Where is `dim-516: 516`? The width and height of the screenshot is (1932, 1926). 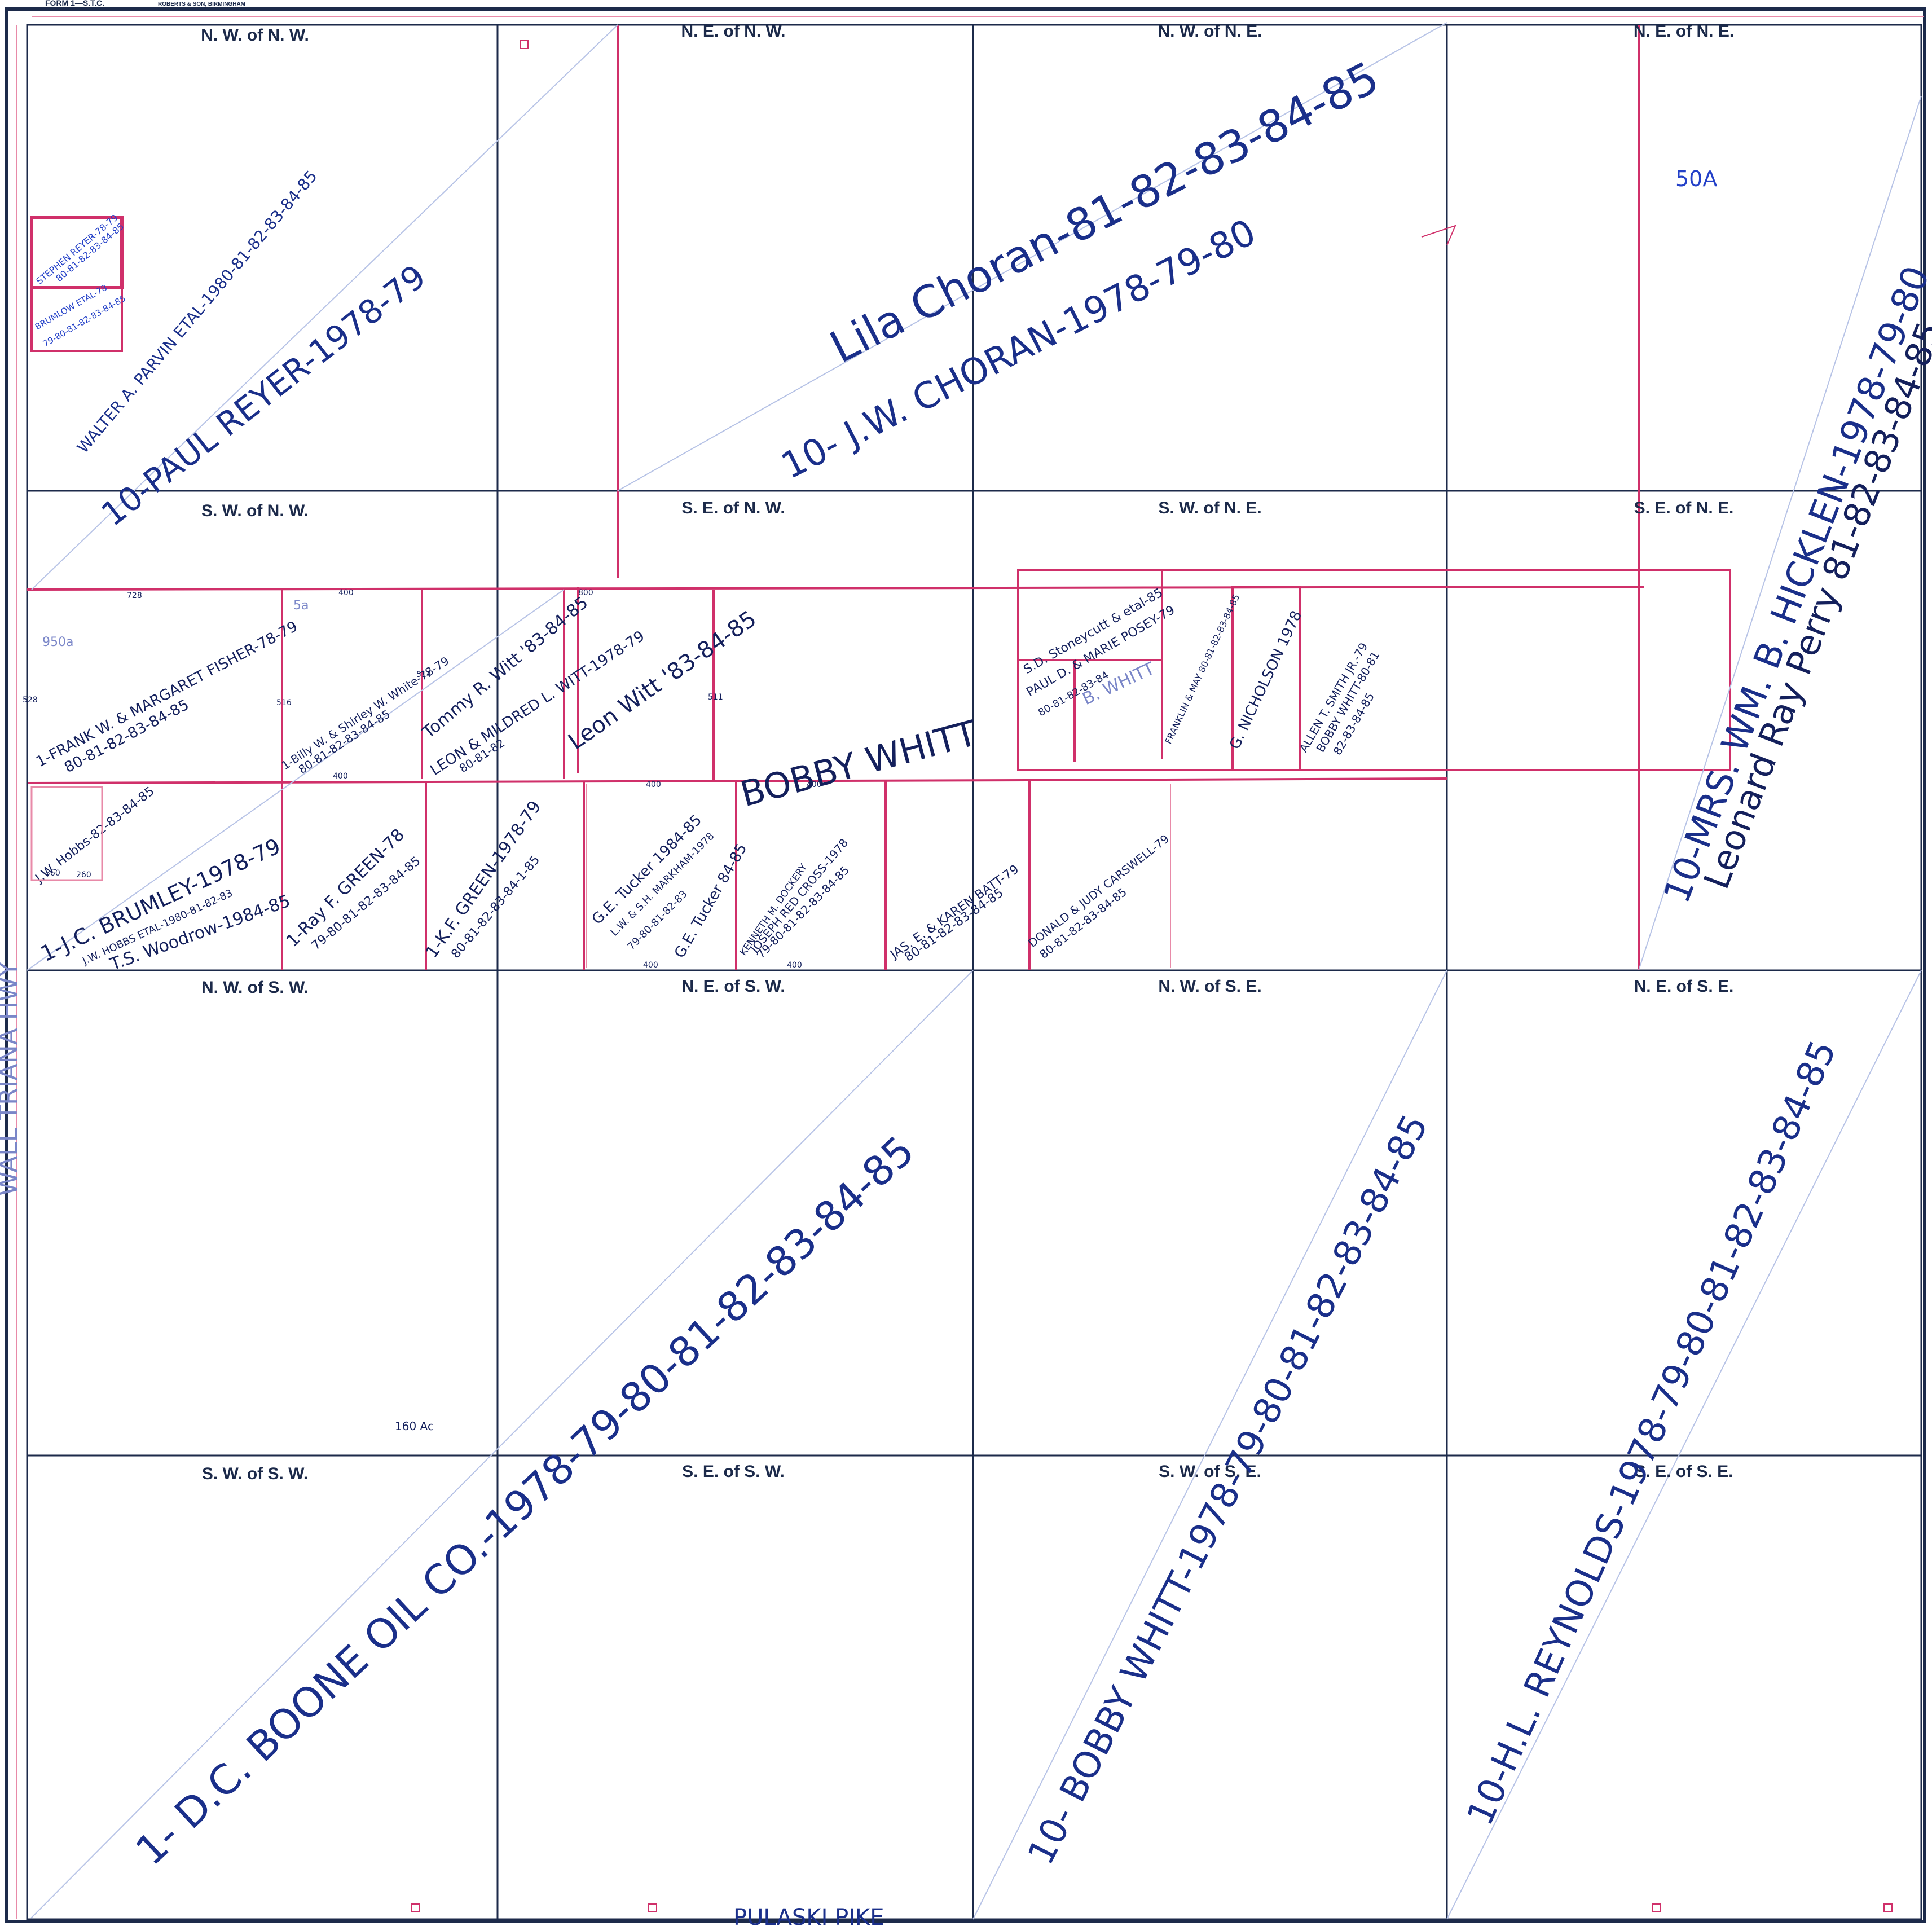
dim-516: 516 is located at coordinates (284, 702).